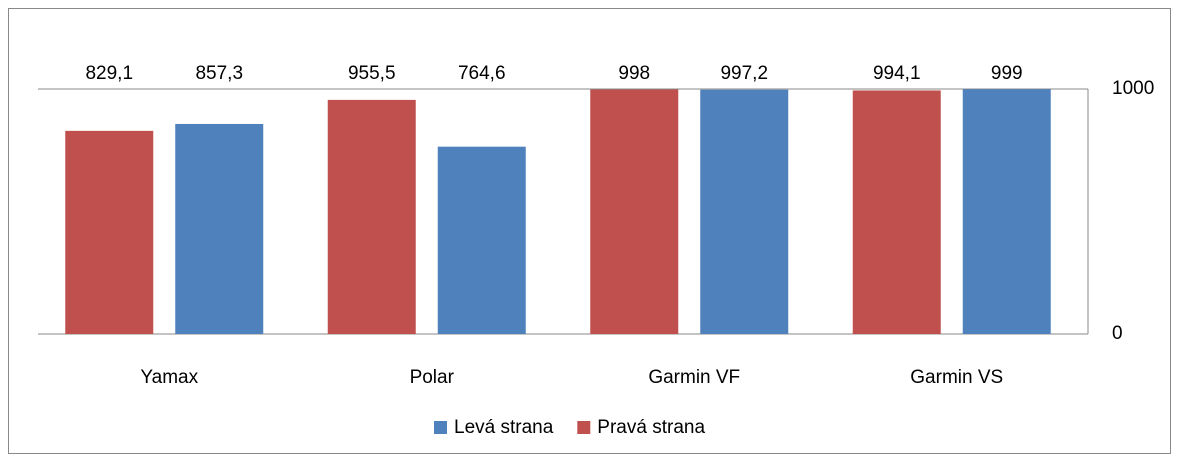 This screenshot has height=466, width=1179. What do you see at coordinates (1133, 88) in the screenshot?
I see `y-tick-label: 1000` at bounding box center [1133, 88].